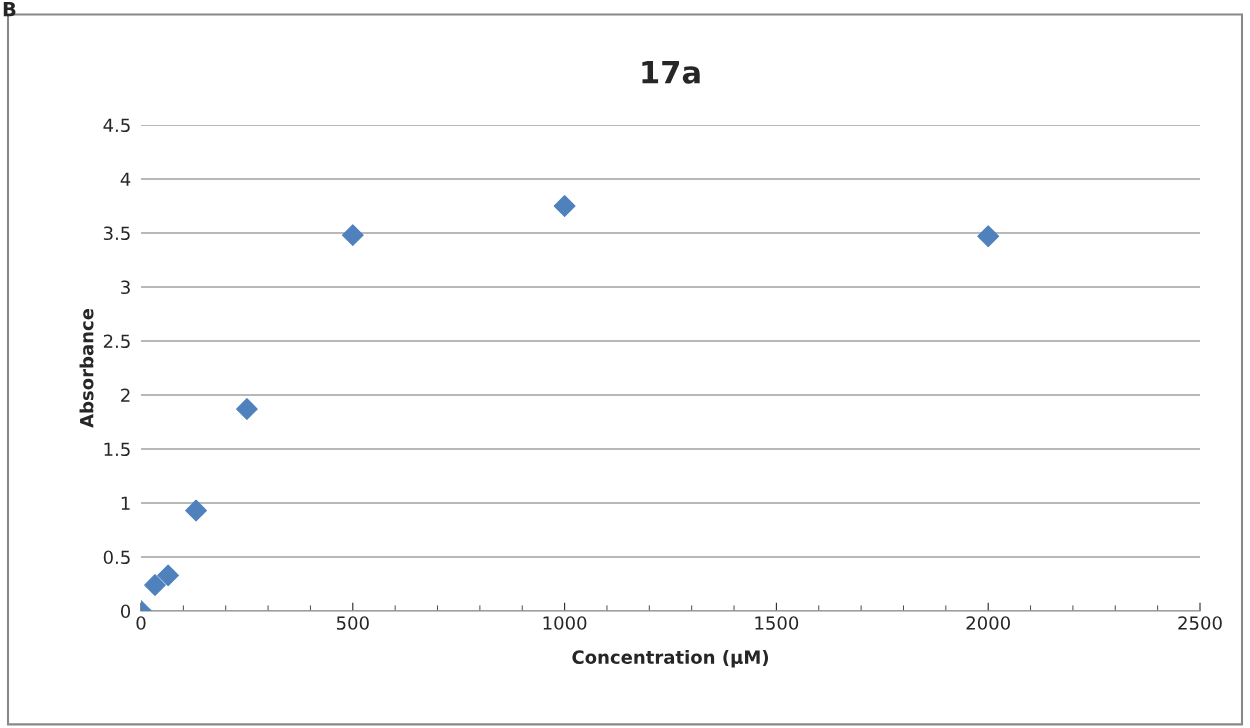  Describe the element at coordinates (116, 557) in the screenshot. I see `y-tick-label: 0.5` at that location.